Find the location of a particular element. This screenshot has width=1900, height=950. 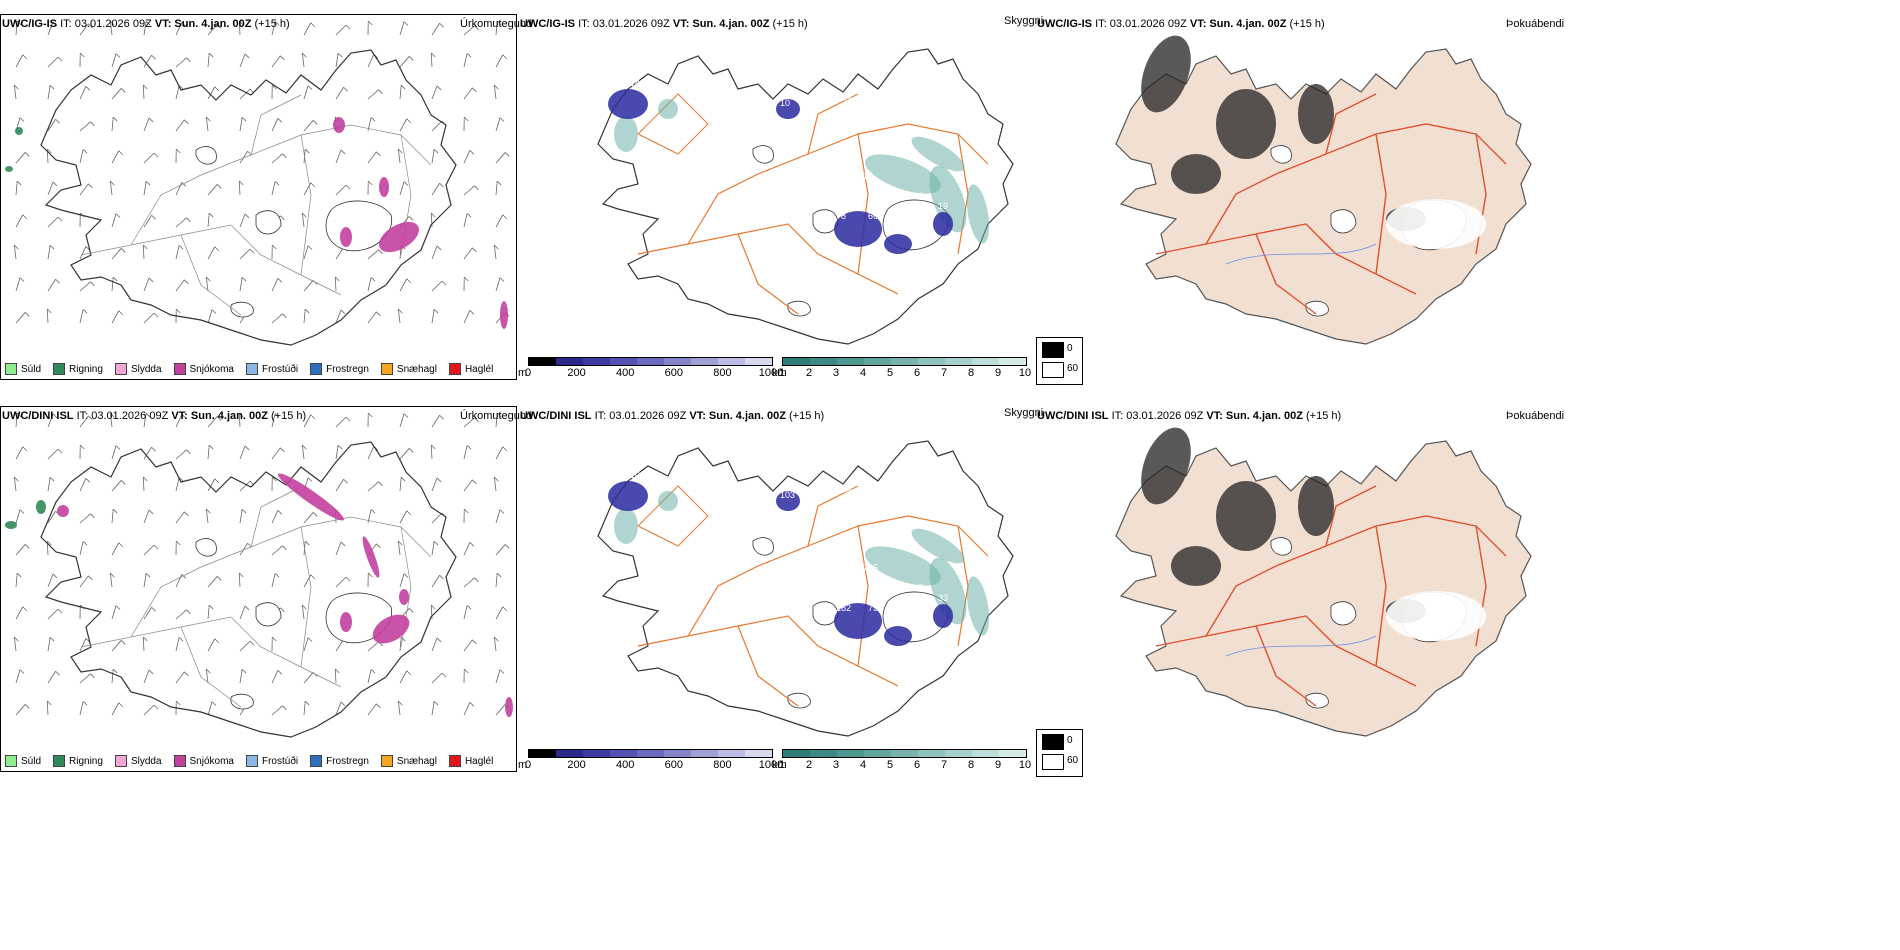

fog-index-area is located at coordinates (1316, 506).